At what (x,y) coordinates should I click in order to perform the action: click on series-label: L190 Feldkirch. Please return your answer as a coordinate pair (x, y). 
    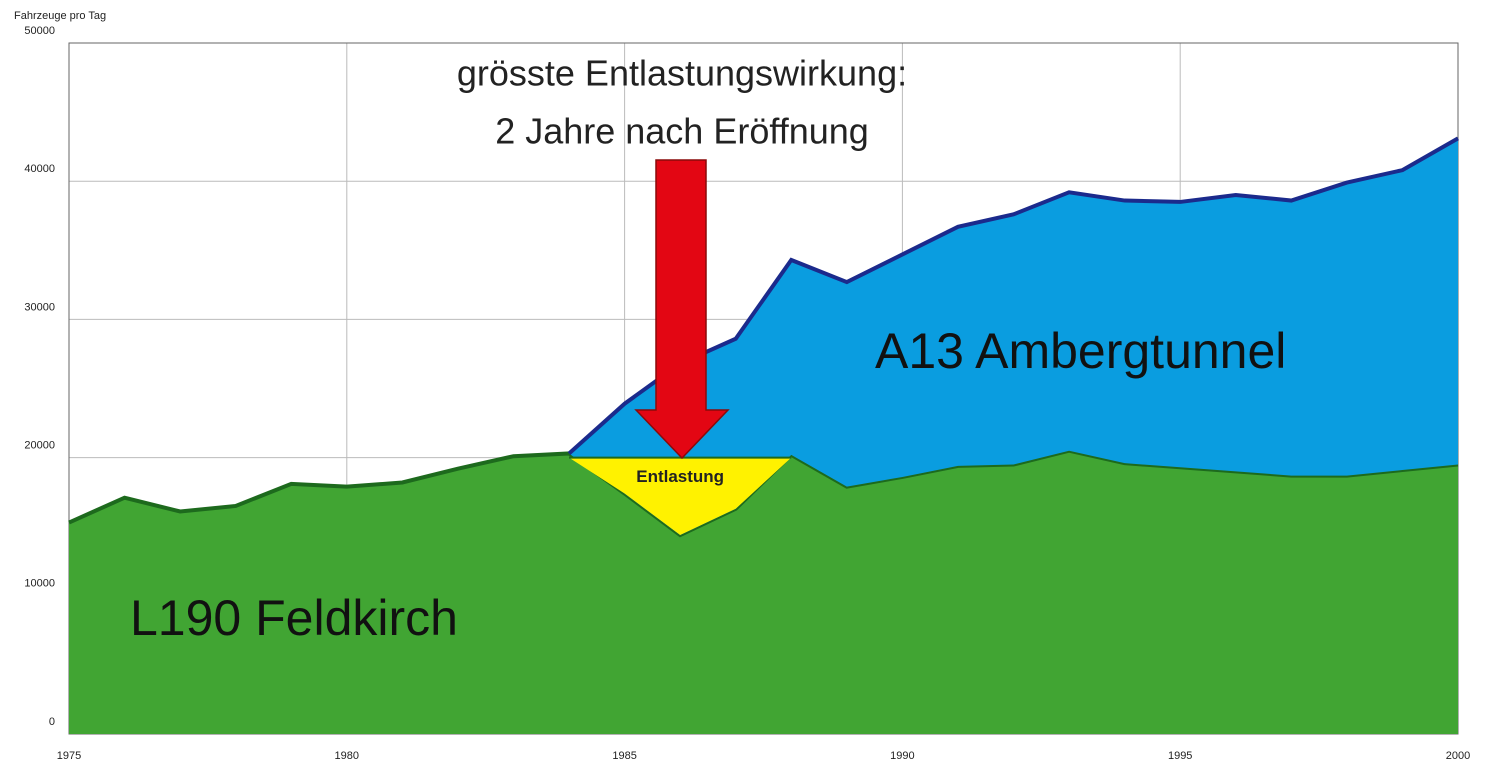
    Looking at the image, I should click on (294, 618).